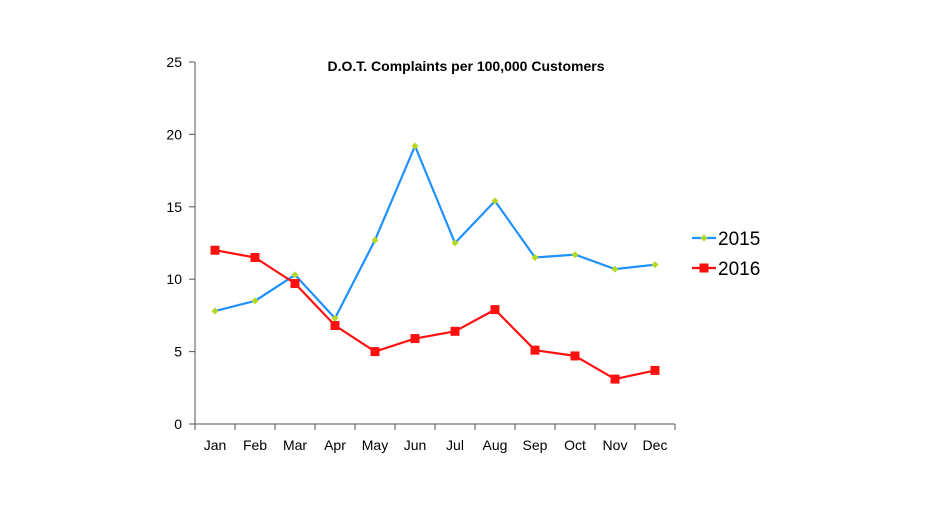  I want to click on x-tick-label: Dec, so click(655, 445).